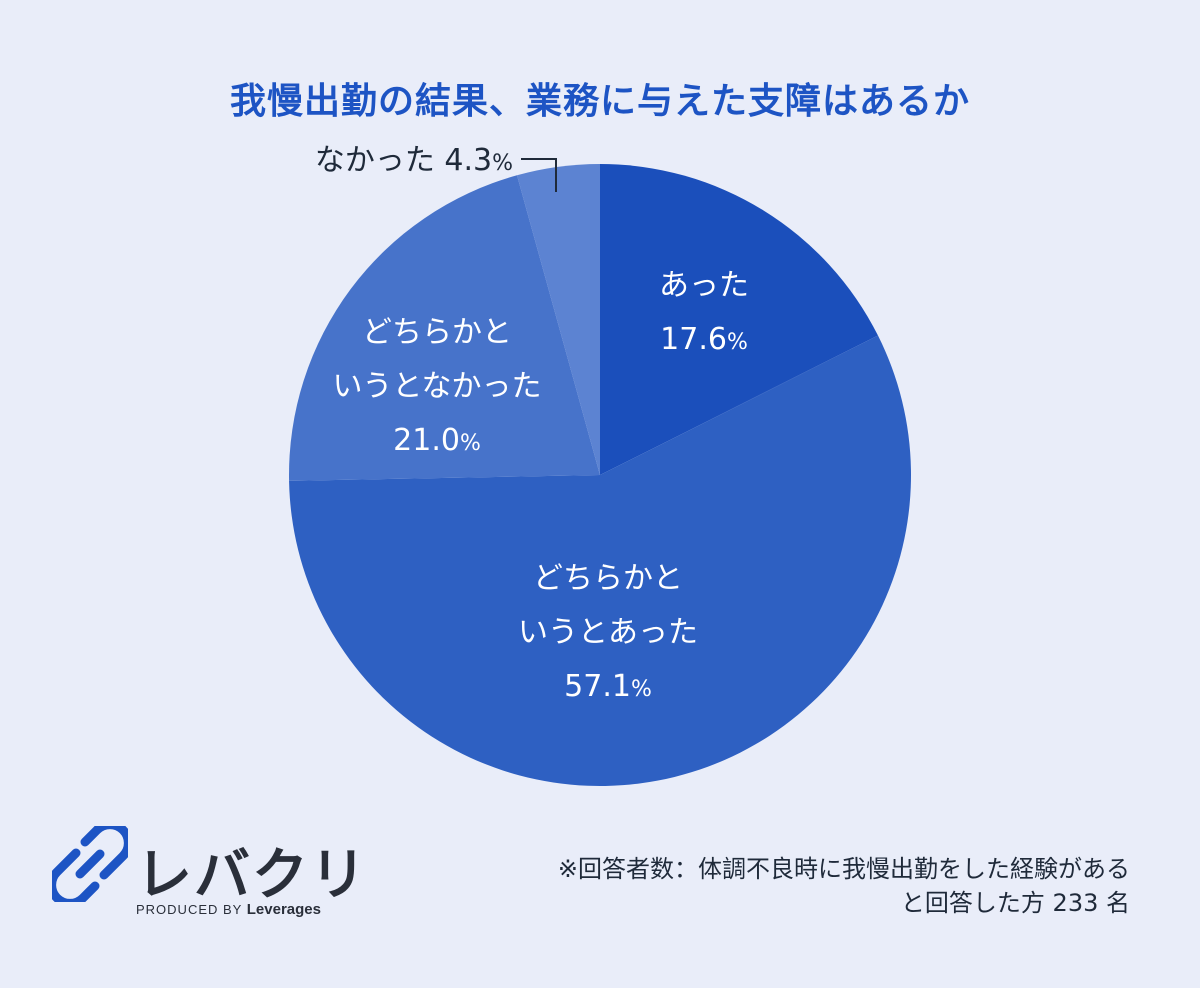 The height and width of the screenshot is (988, 1200). I want to click on slice-label-4: なかった 4.3%, so click(414, 160).